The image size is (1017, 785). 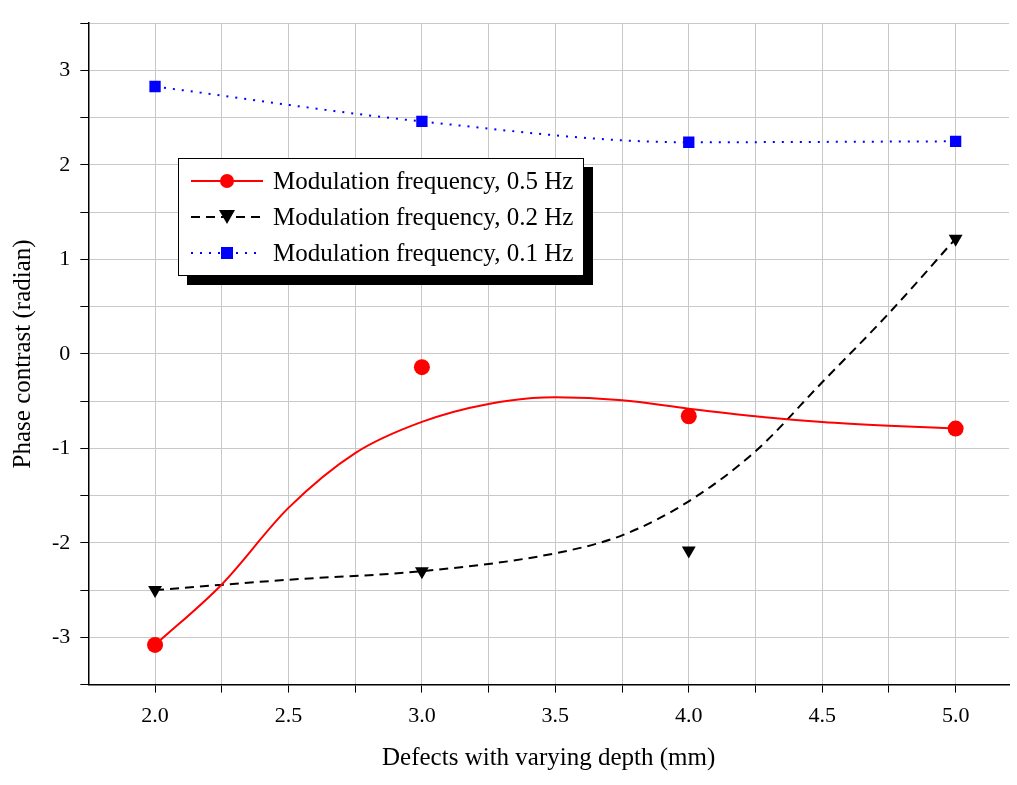 I want to click on y-tick-label: 2, so click(x=65, y=163).